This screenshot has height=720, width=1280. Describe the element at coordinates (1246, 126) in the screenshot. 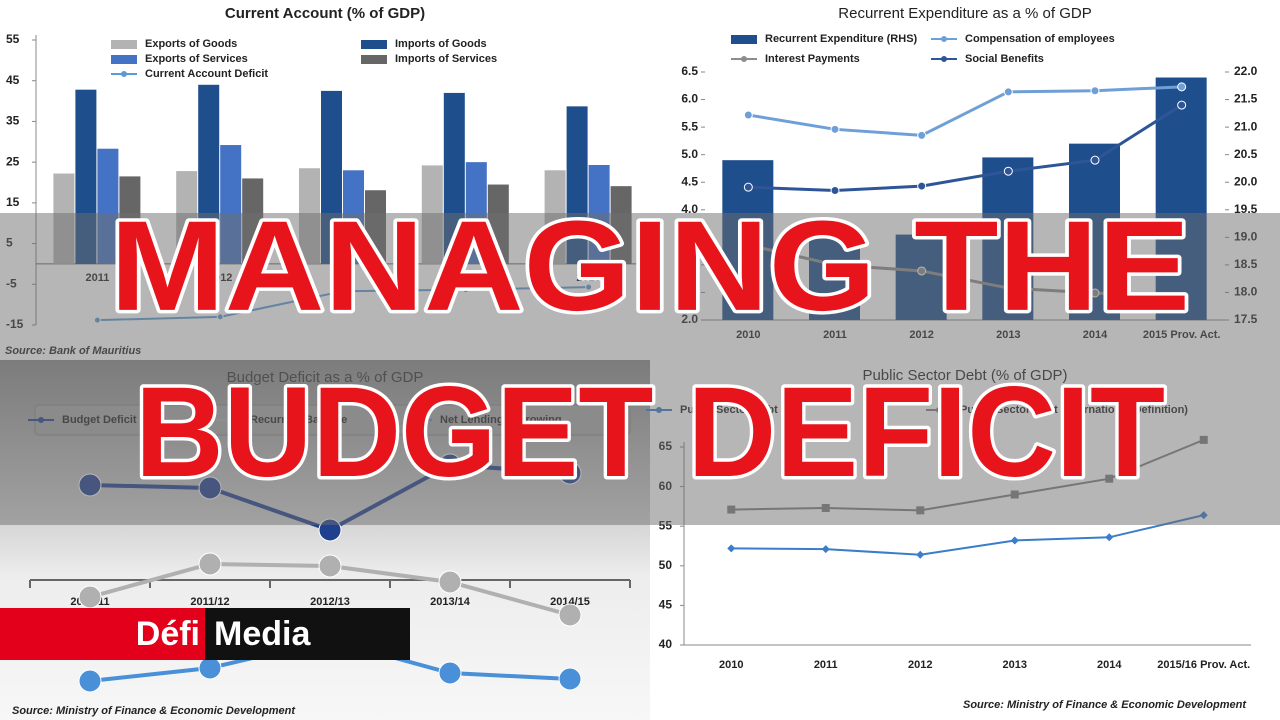

I see `y-tick-label: 21.0` at that location.